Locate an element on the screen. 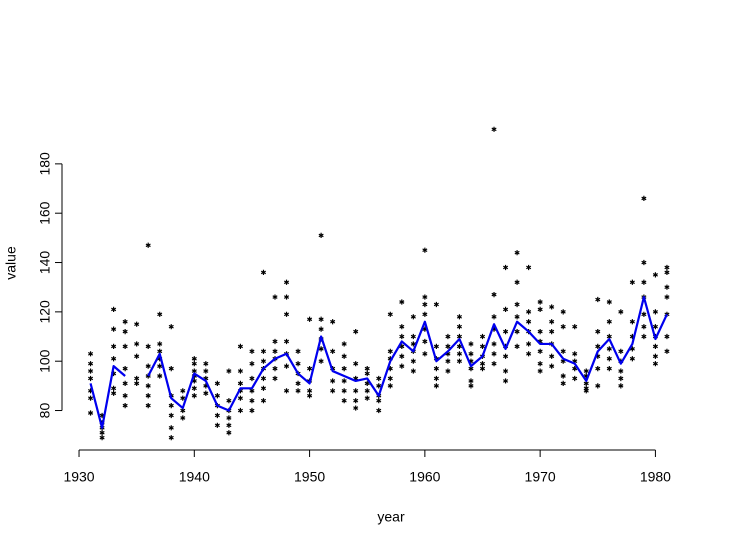 Image resolution: width=744 pixels, height=548 pixels. y-tick-label: 120 is located at coordinates (45, 312).